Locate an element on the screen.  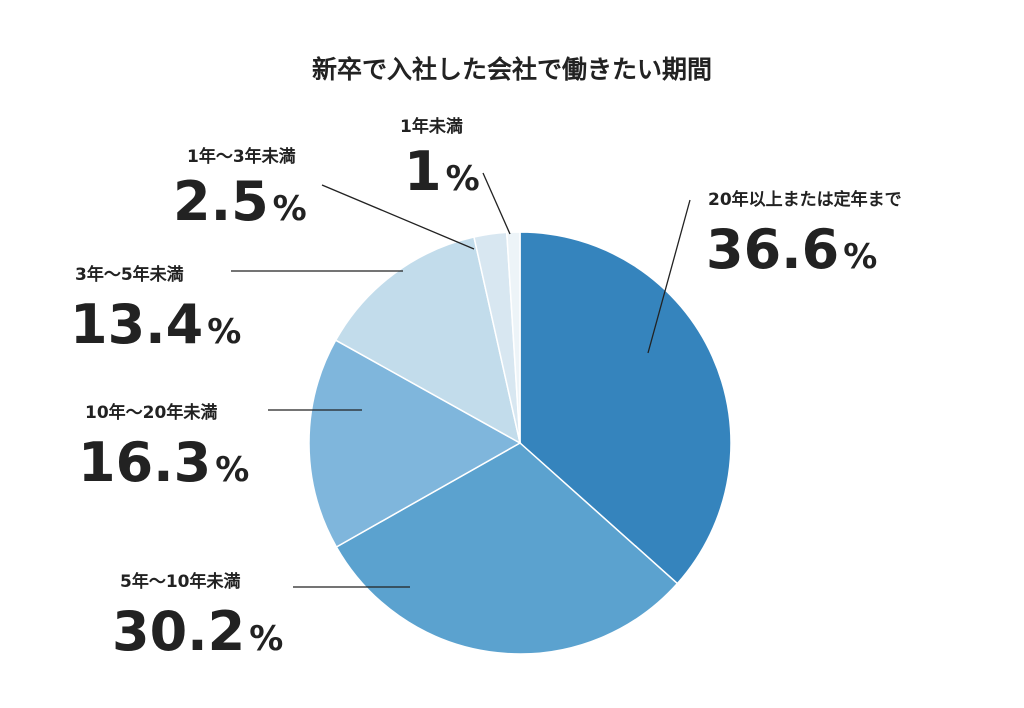
chart-title: 新卒で入社した会社で働きたい期間 is located at coordinates (512, 69).